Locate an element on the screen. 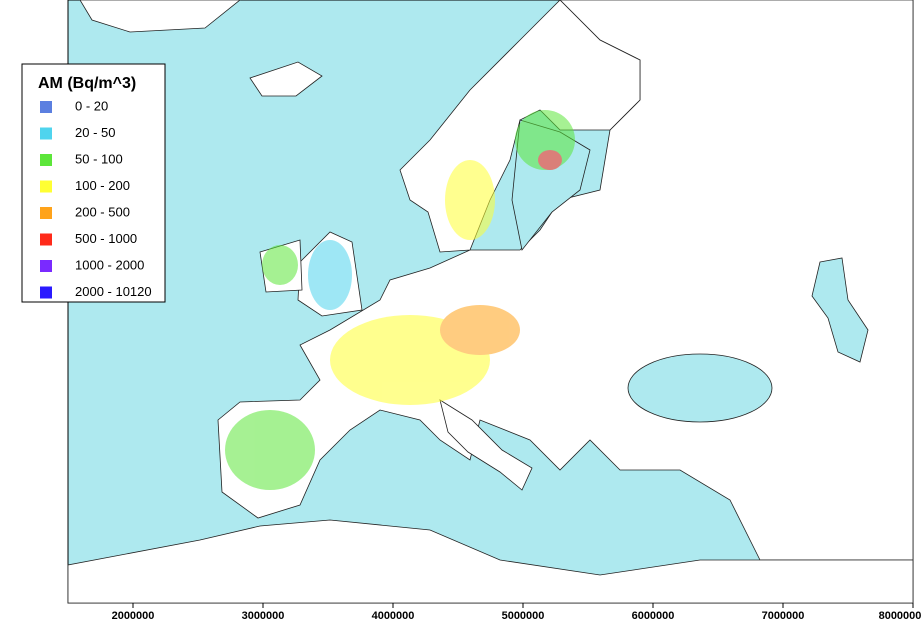 This screenshot has width=923, height=630. legend-label: 100 - 200 is located at coordinates (102, 185).